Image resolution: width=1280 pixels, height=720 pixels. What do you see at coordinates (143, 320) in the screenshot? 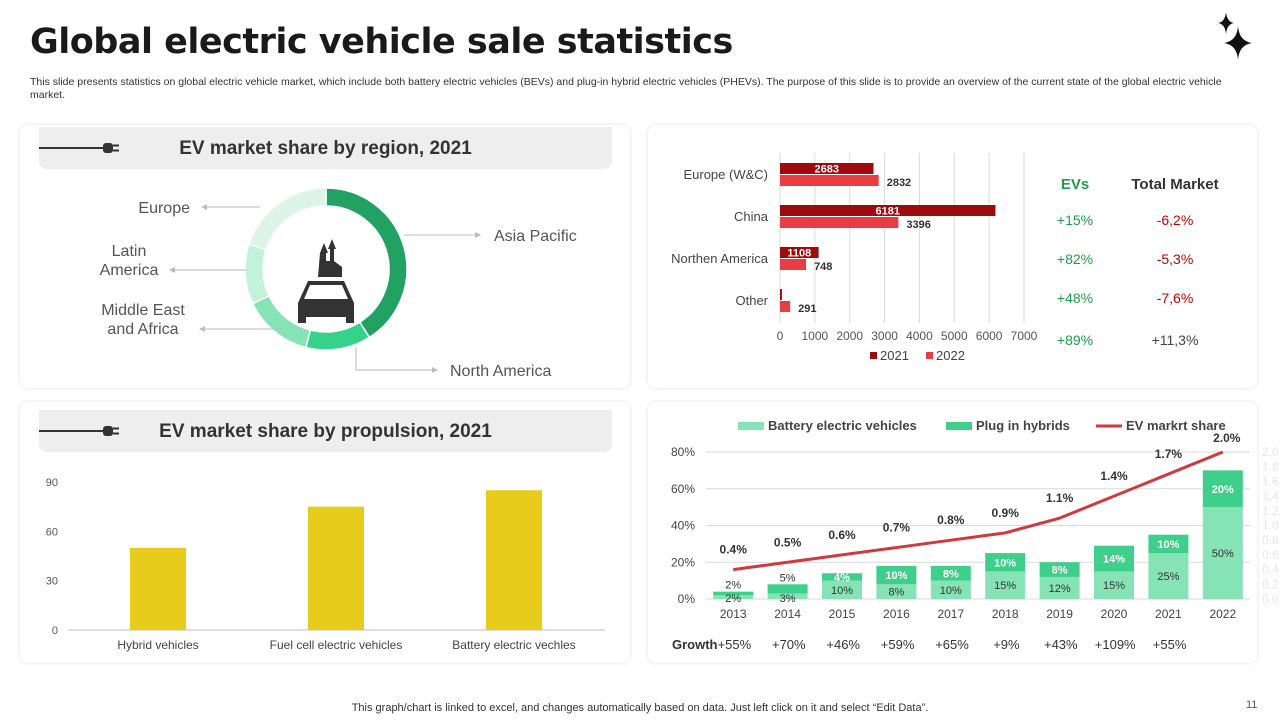
I see `region-label: Middle East and Africa` at bounding box center [143, 320].